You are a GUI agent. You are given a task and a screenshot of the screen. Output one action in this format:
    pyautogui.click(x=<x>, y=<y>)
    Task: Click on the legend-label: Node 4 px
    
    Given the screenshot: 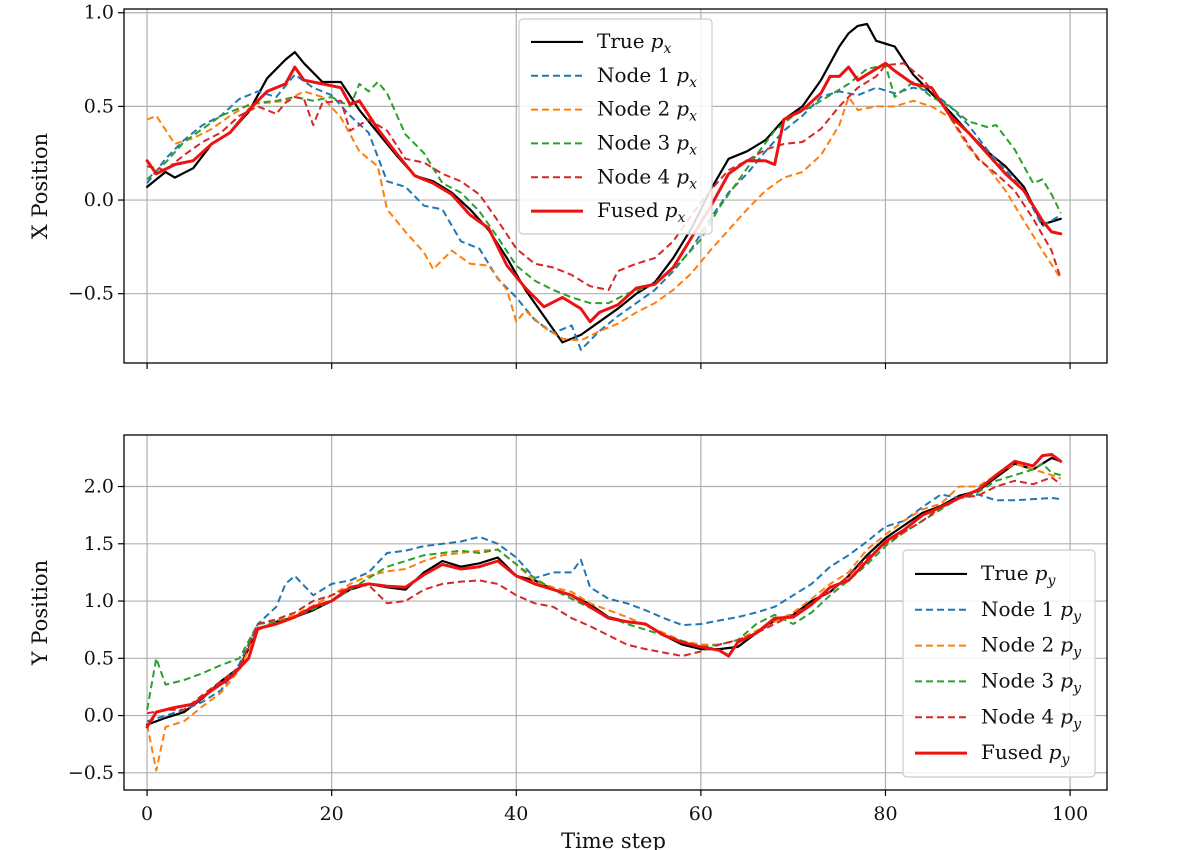 What is the action you would take?
    pyautogui.click(x=647, y=178)
    